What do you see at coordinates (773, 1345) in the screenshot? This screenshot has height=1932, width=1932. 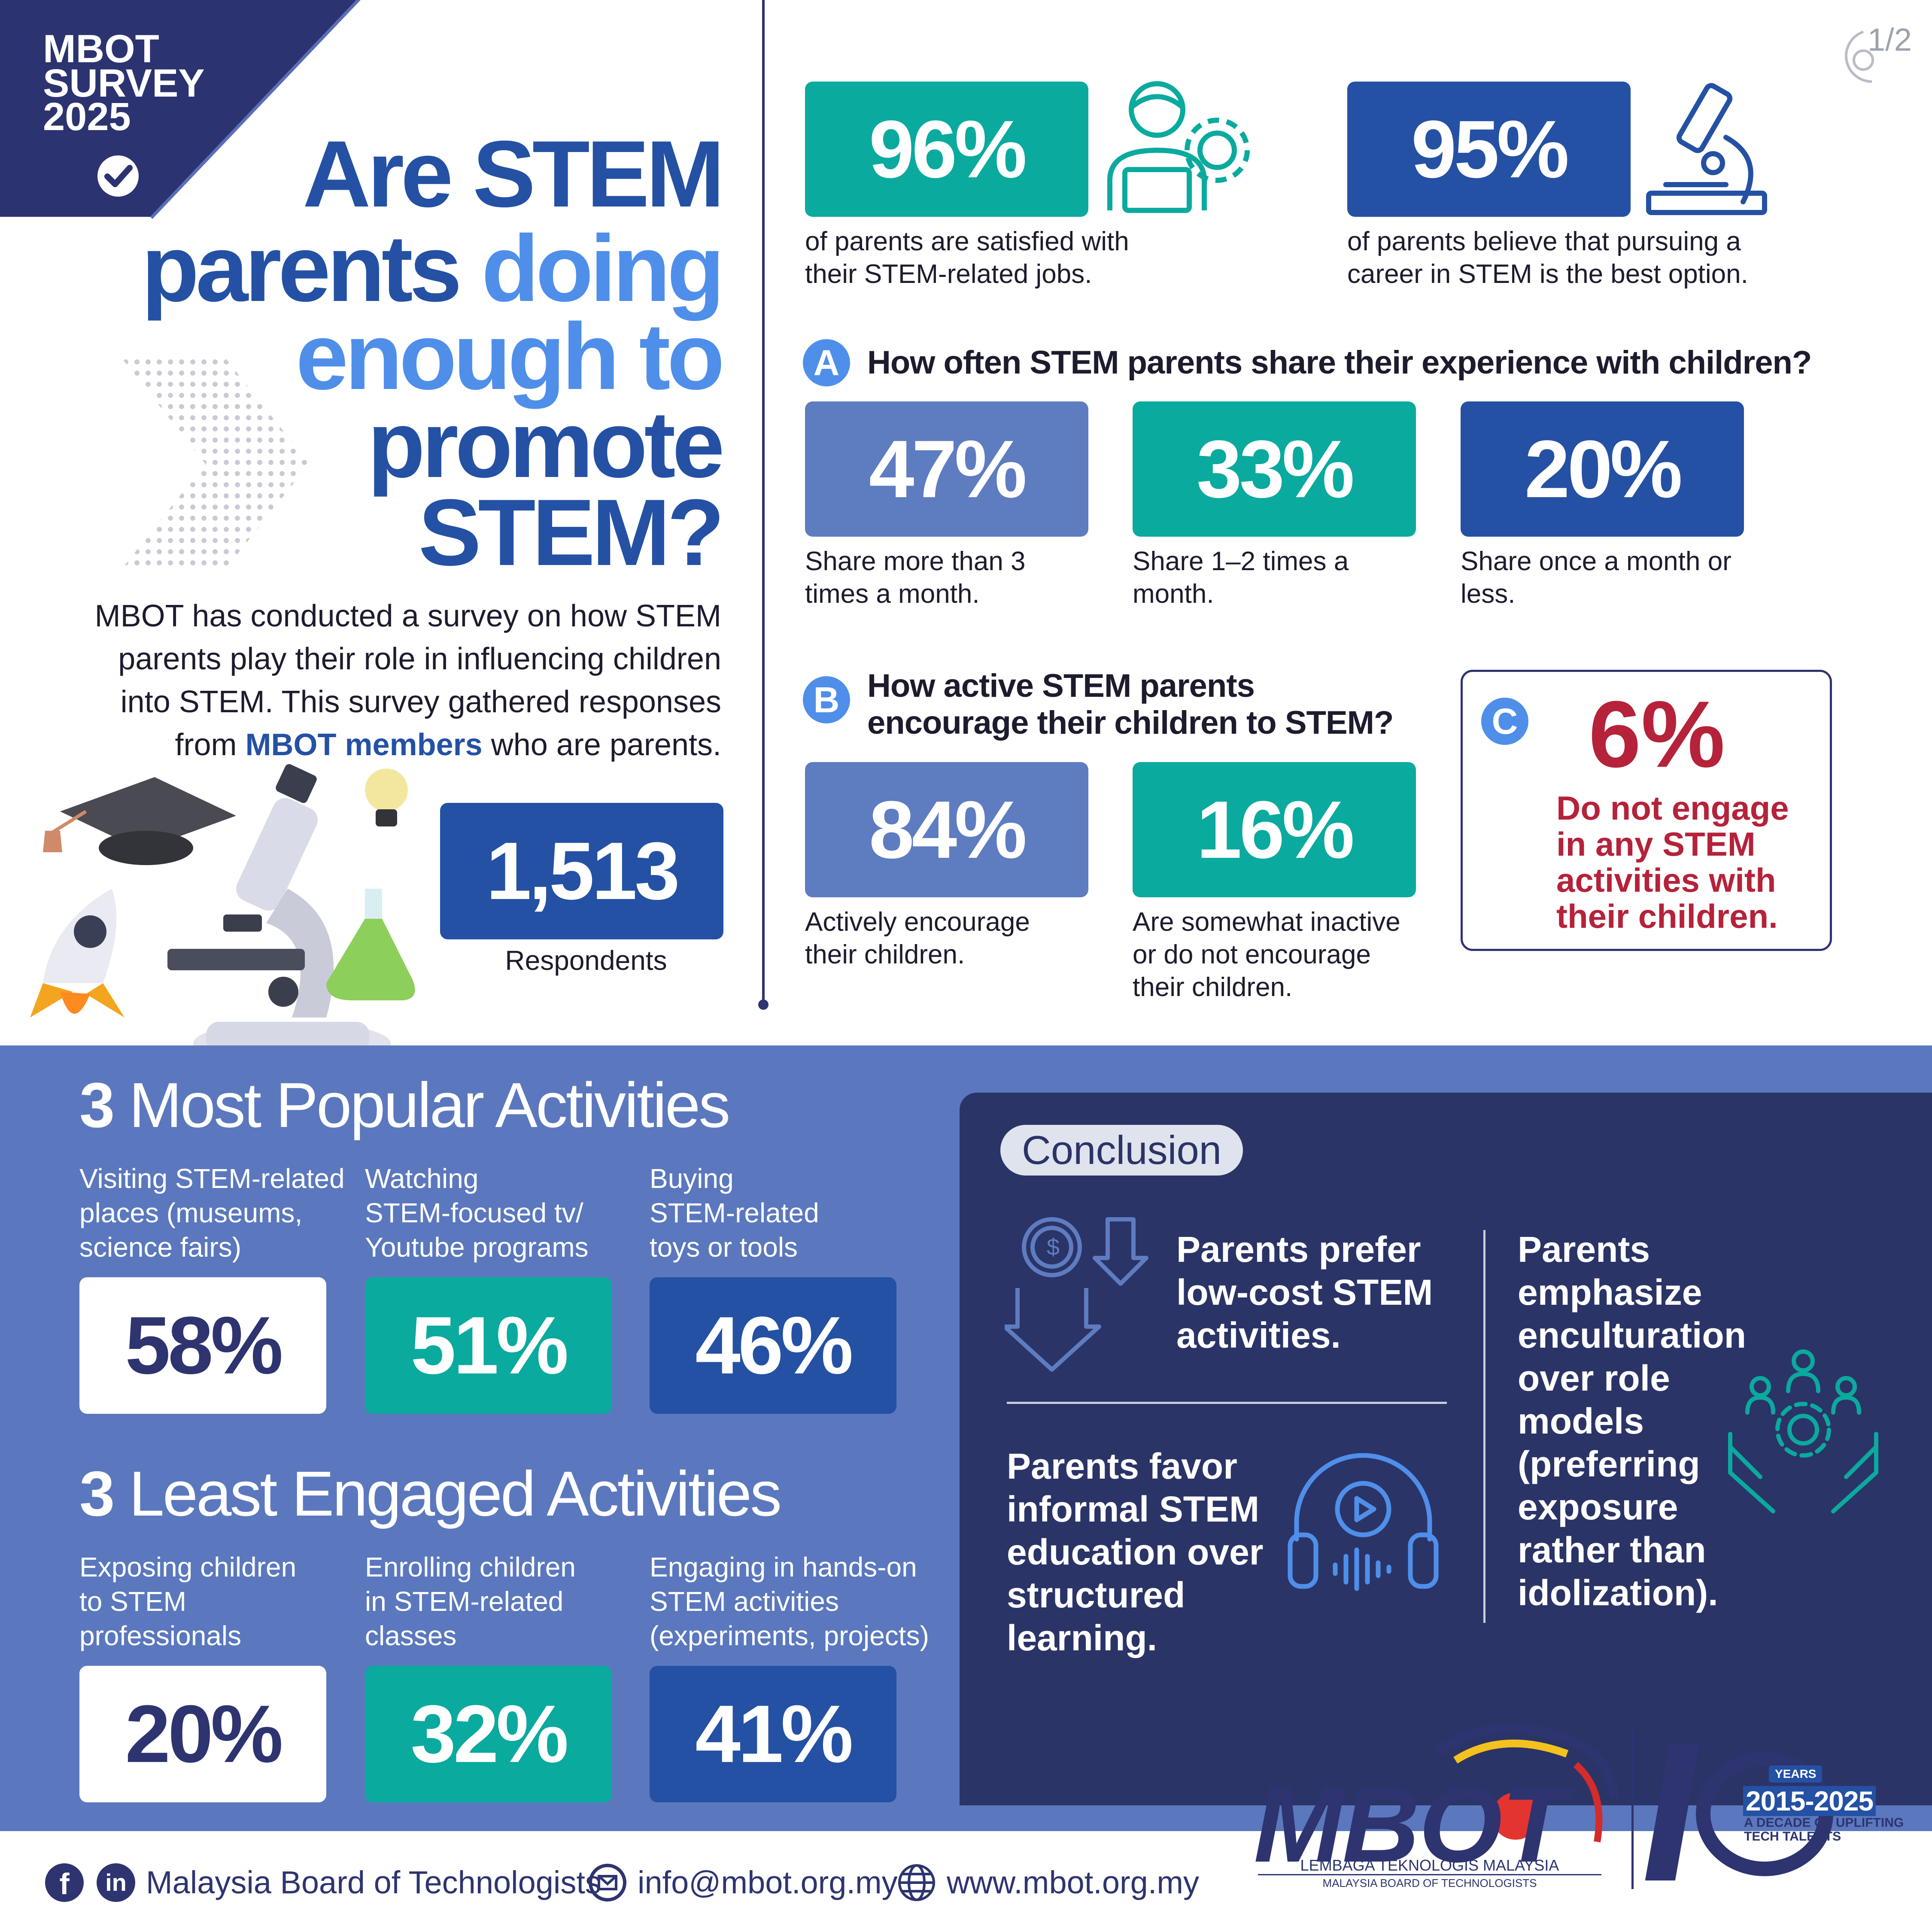 I see `popular-item-3-value: 46%` at bounding box center [773, 1345].